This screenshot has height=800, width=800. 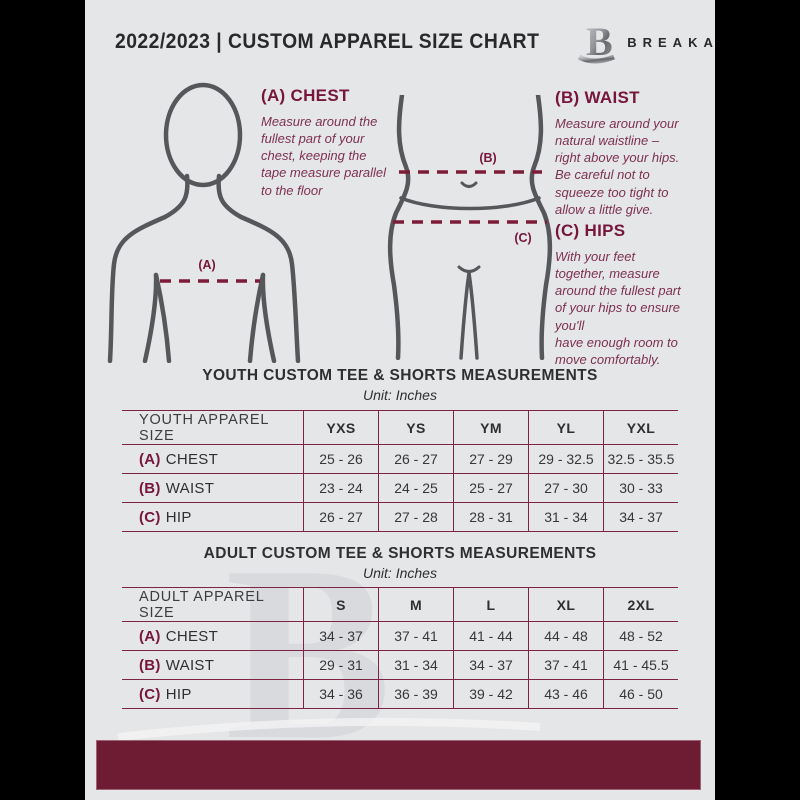 What do you see at coordinates (640, 604) in the screenshot?
I see `adult-col-header: 2XL` at bounding box center [640, 604].